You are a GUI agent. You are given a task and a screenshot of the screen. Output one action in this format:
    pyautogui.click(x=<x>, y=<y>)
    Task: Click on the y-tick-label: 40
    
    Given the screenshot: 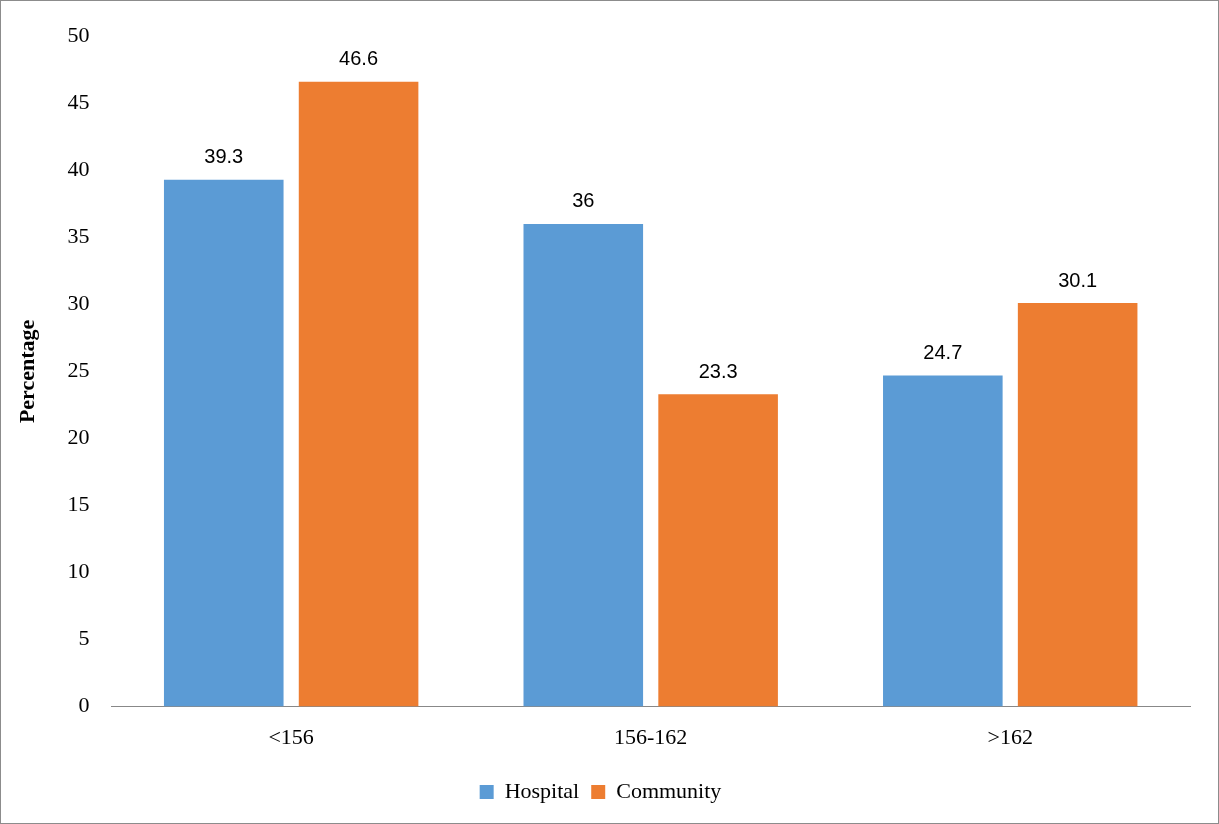 What is the action you would take?
    pyautogui.click(x=78, y=169)
    